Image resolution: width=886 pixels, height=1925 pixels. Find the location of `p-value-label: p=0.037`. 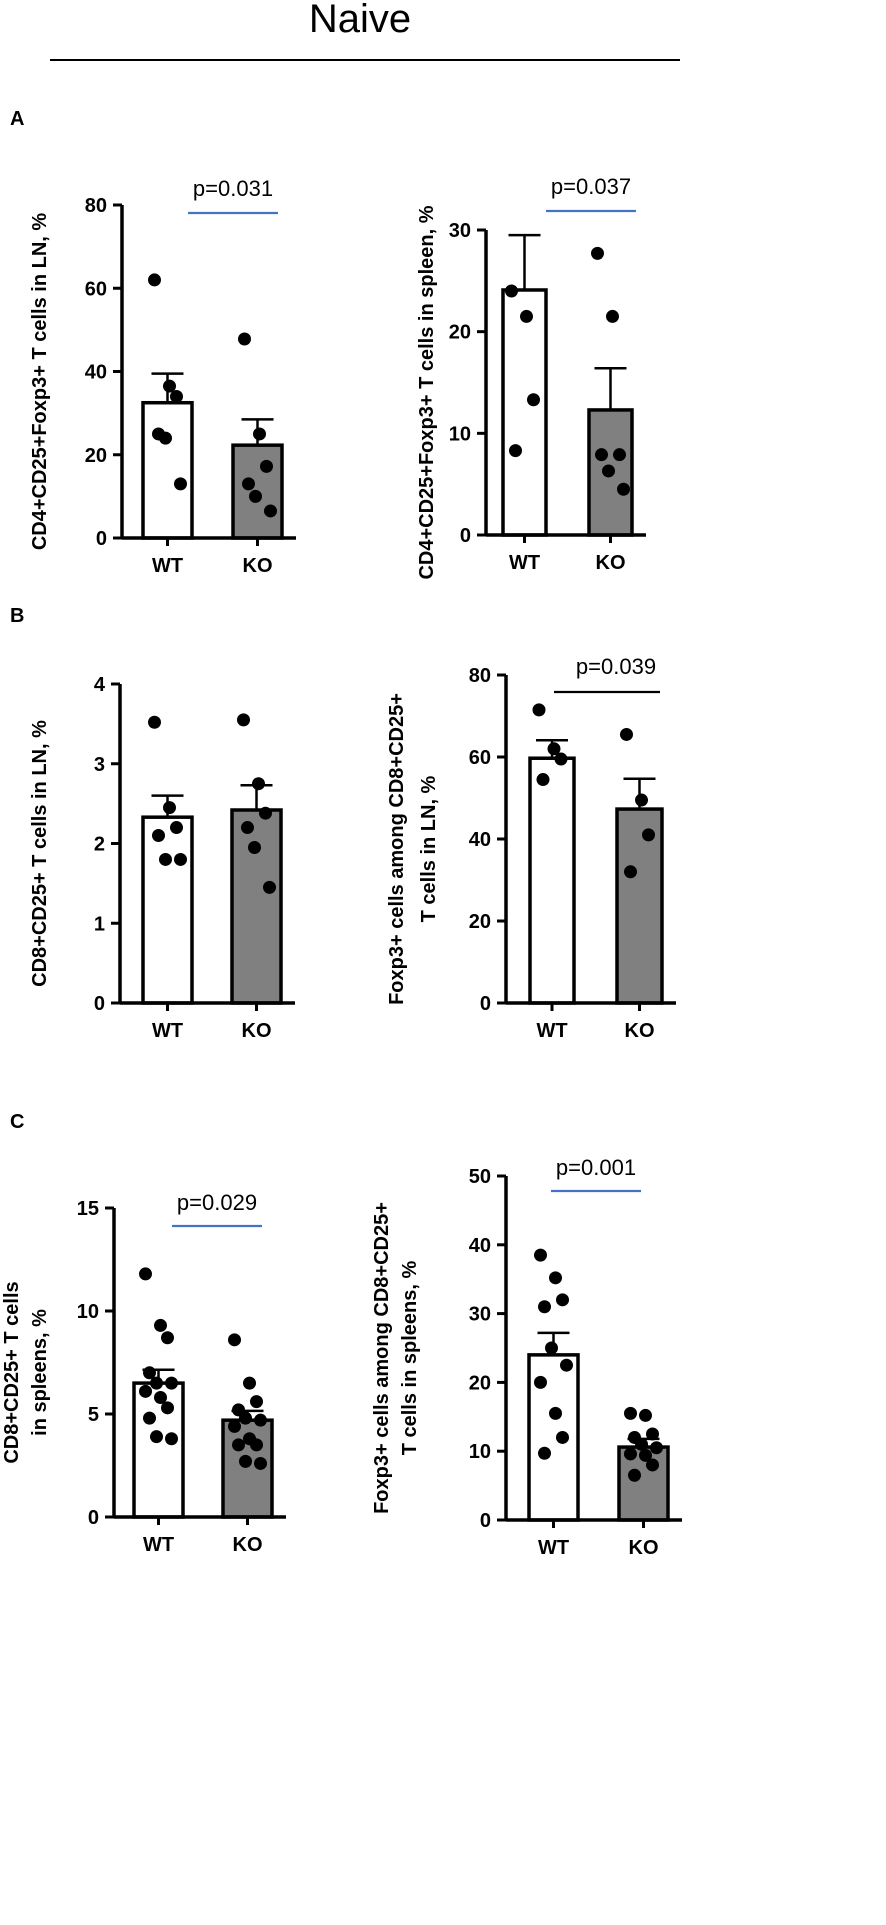

p-value-label: p=0.037 is located at coordinates (591, 186).